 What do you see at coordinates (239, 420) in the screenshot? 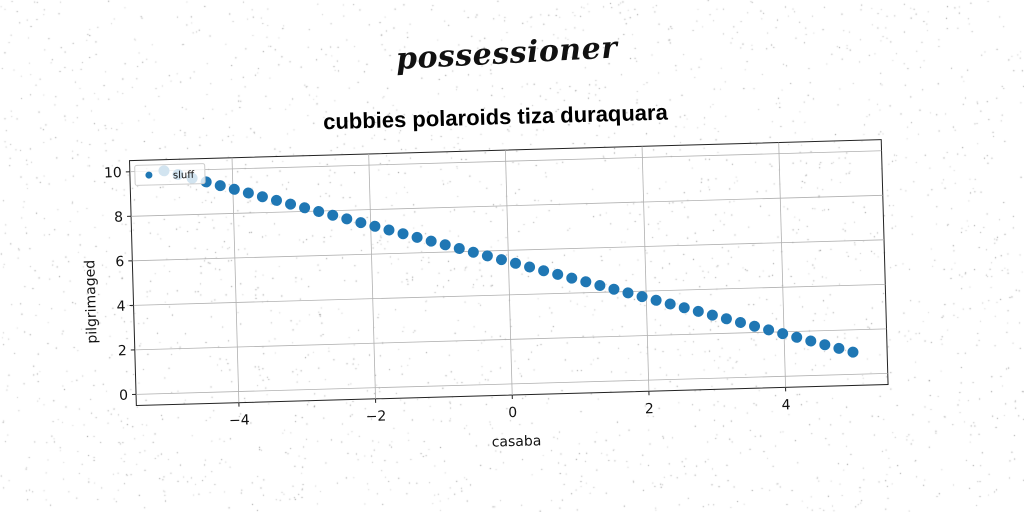
I see `x-tick-label: −4` at bounding box center [239, 420].